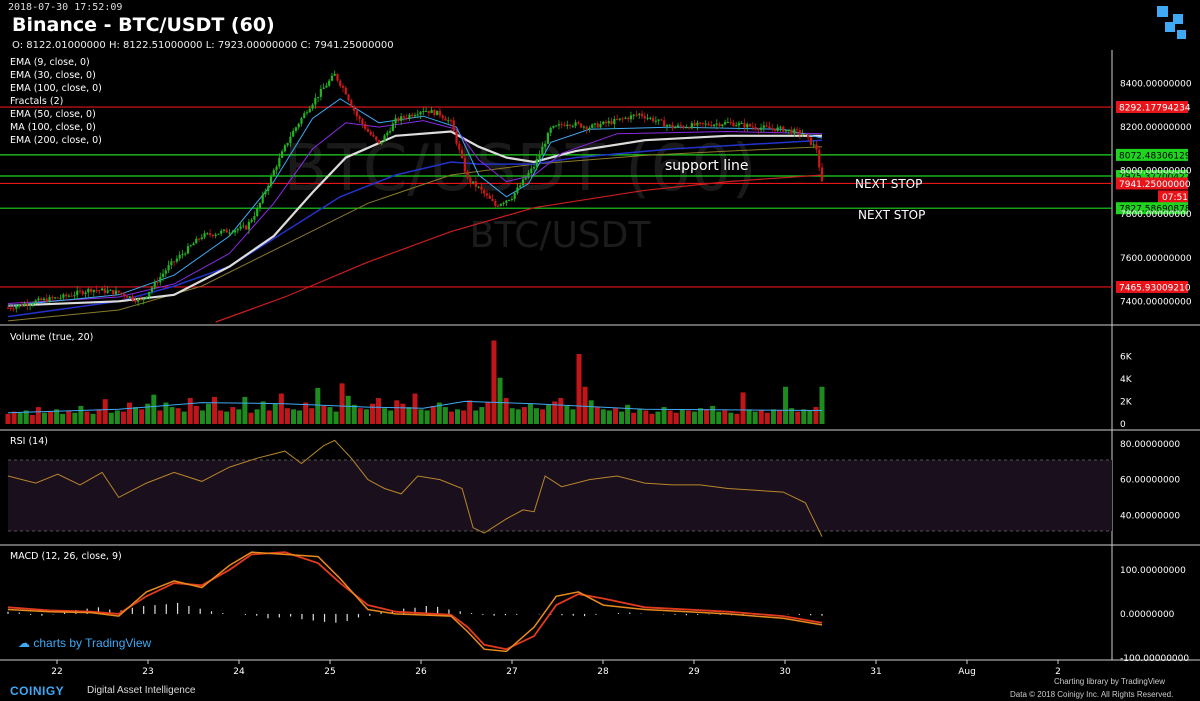 The height and width of the screenshot is (701, 1200). Describe the element at coordinates (53, 127) in the screenshot. I see `study-label: MA (100, close, 0)` at that location.